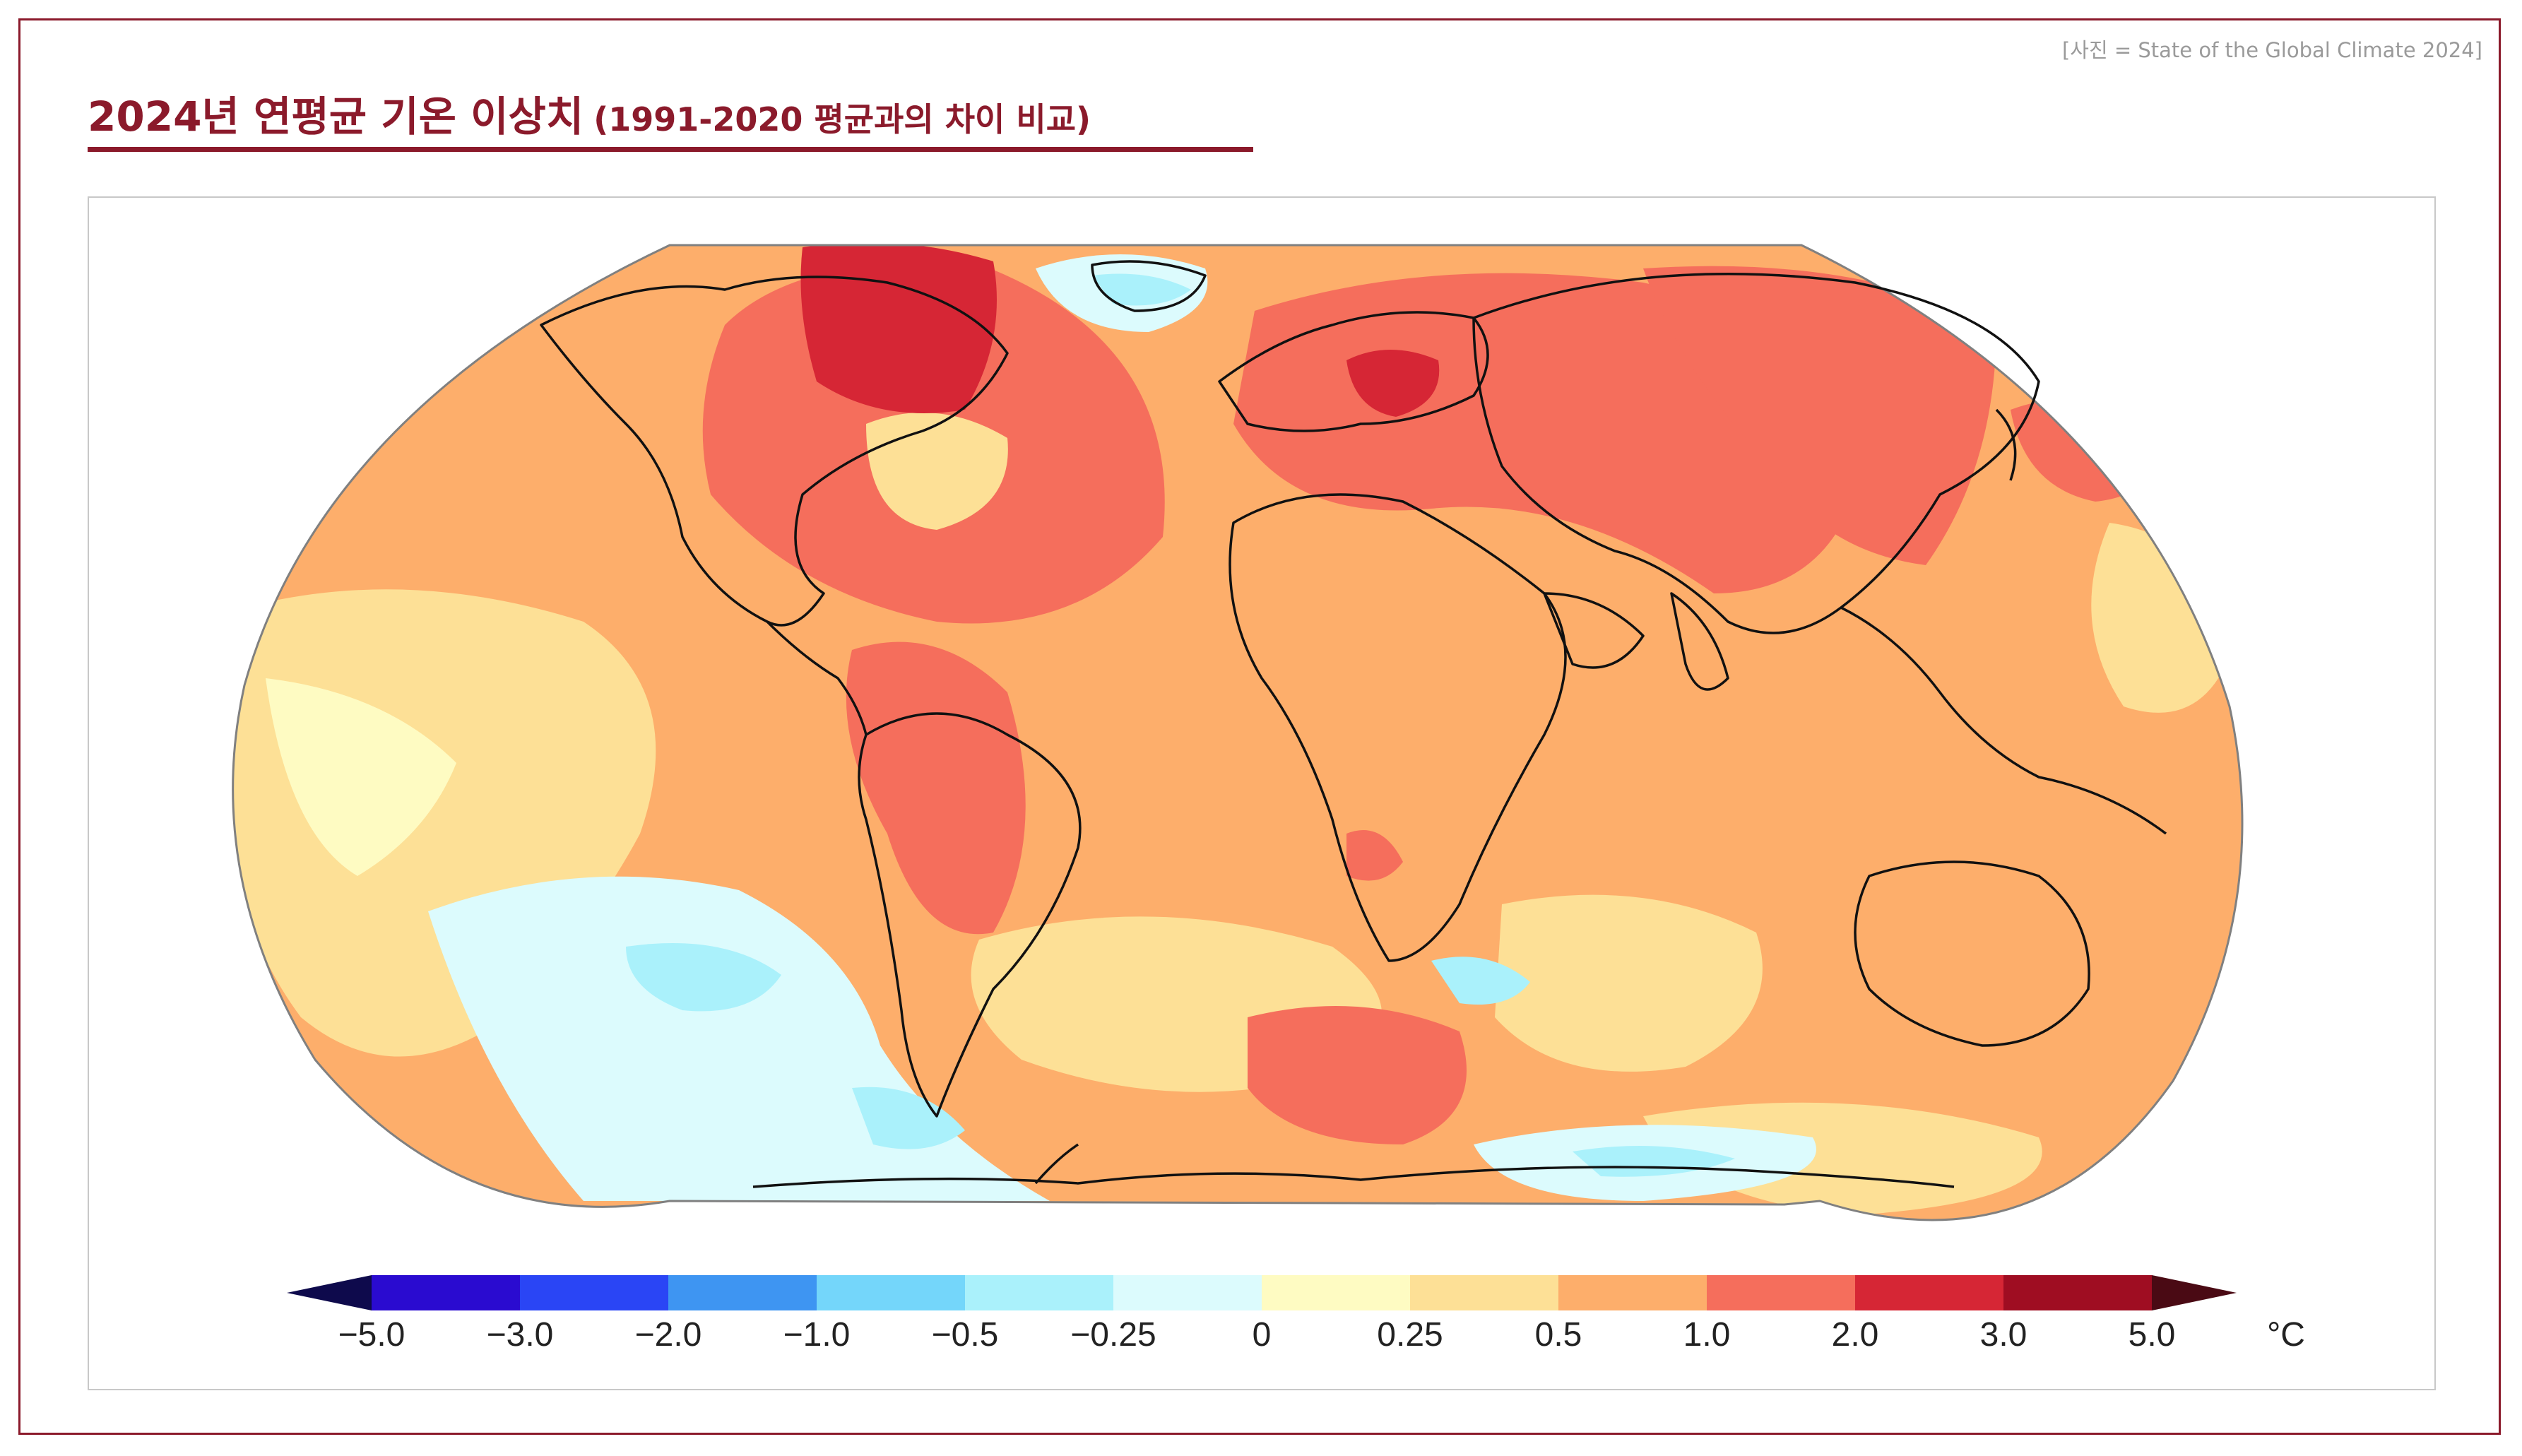 The width and height of the screenshot is (2522, 1456). Describe the element at coordinates (1856, 1335) in the screenshot. I see `legend-tick-label-10: 2.0` at that location.